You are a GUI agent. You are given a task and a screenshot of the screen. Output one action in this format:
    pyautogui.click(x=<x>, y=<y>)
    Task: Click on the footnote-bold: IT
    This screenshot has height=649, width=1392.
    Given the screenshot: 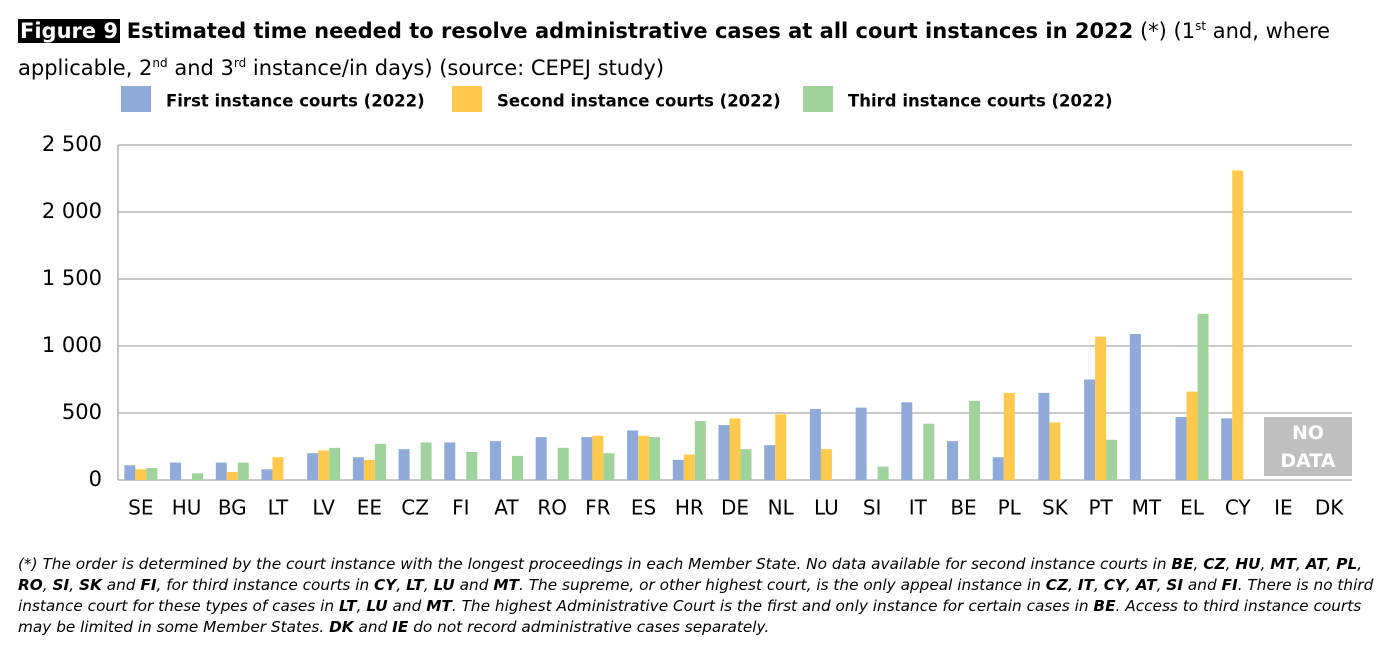 What is the action you would take?
    pyautogui.click(x=1085, y=585)
    